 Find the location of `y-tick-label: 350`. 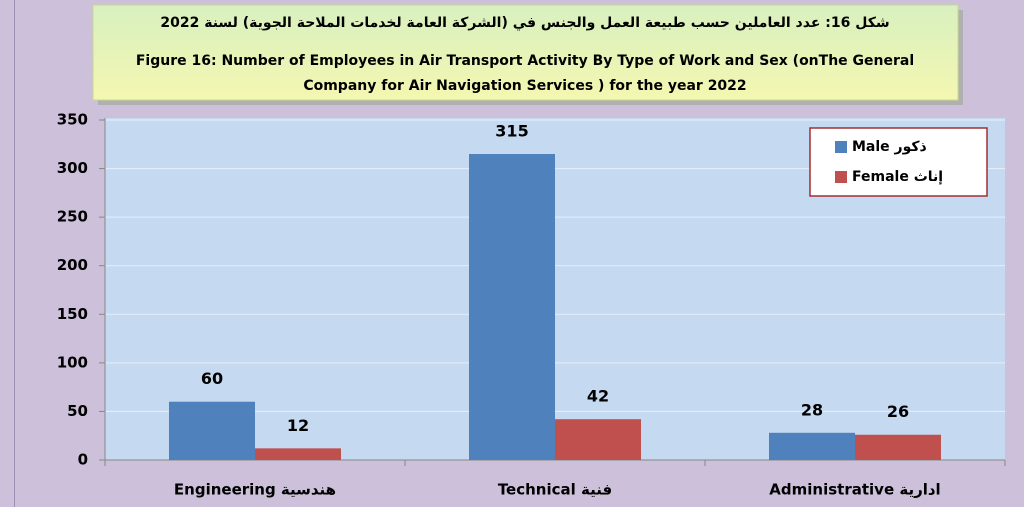

y-tick-label: 350 is located at coordinates (72, 120).